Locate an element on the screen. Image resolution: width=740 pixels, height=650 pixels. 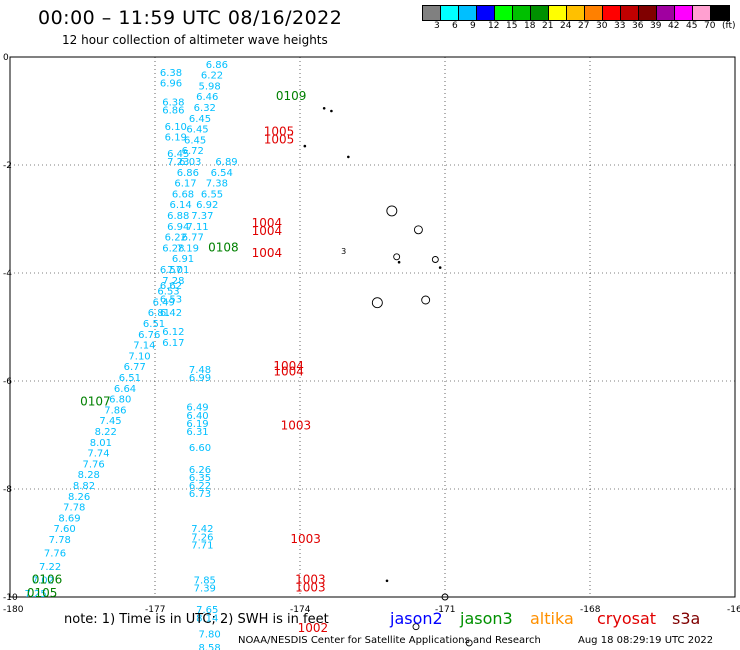
pass-time-label: 1002 is located at coordinates (313, 628).